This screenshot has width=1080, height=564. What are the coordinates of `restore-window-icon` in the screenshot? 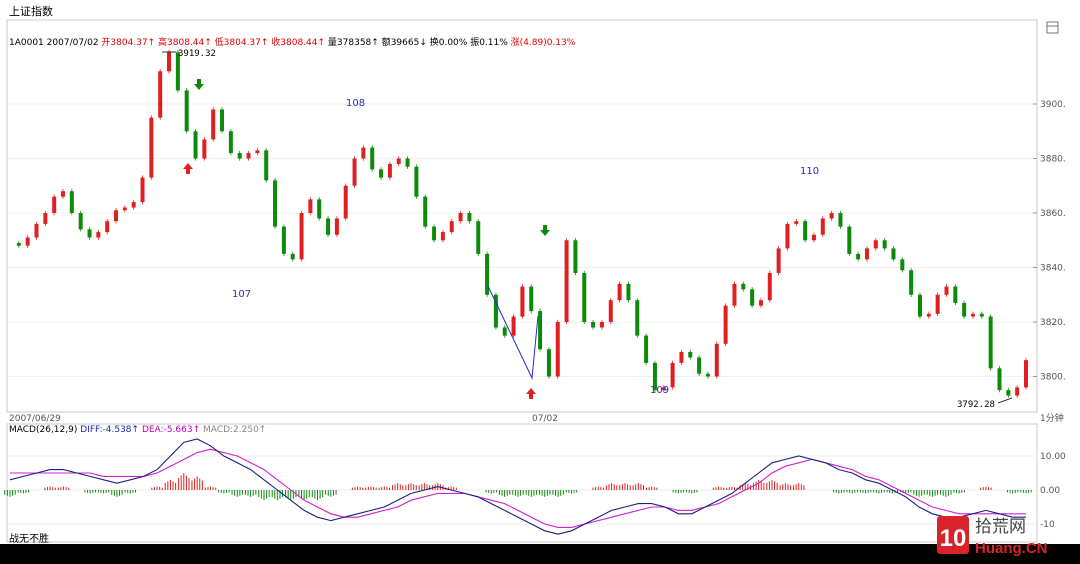 It's located at (1052, 27).